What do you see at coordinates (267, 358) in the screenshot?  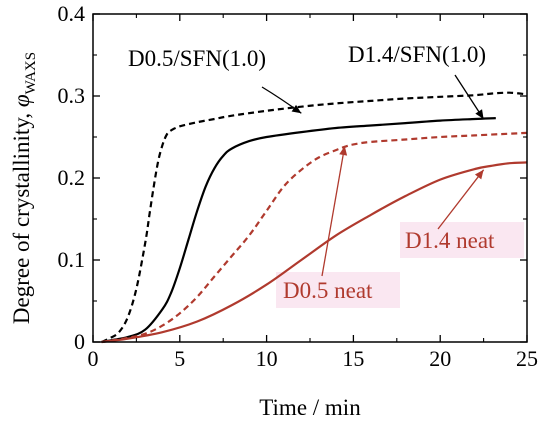 I see `x-tick-label: 10` at bounding box center [267, 358].